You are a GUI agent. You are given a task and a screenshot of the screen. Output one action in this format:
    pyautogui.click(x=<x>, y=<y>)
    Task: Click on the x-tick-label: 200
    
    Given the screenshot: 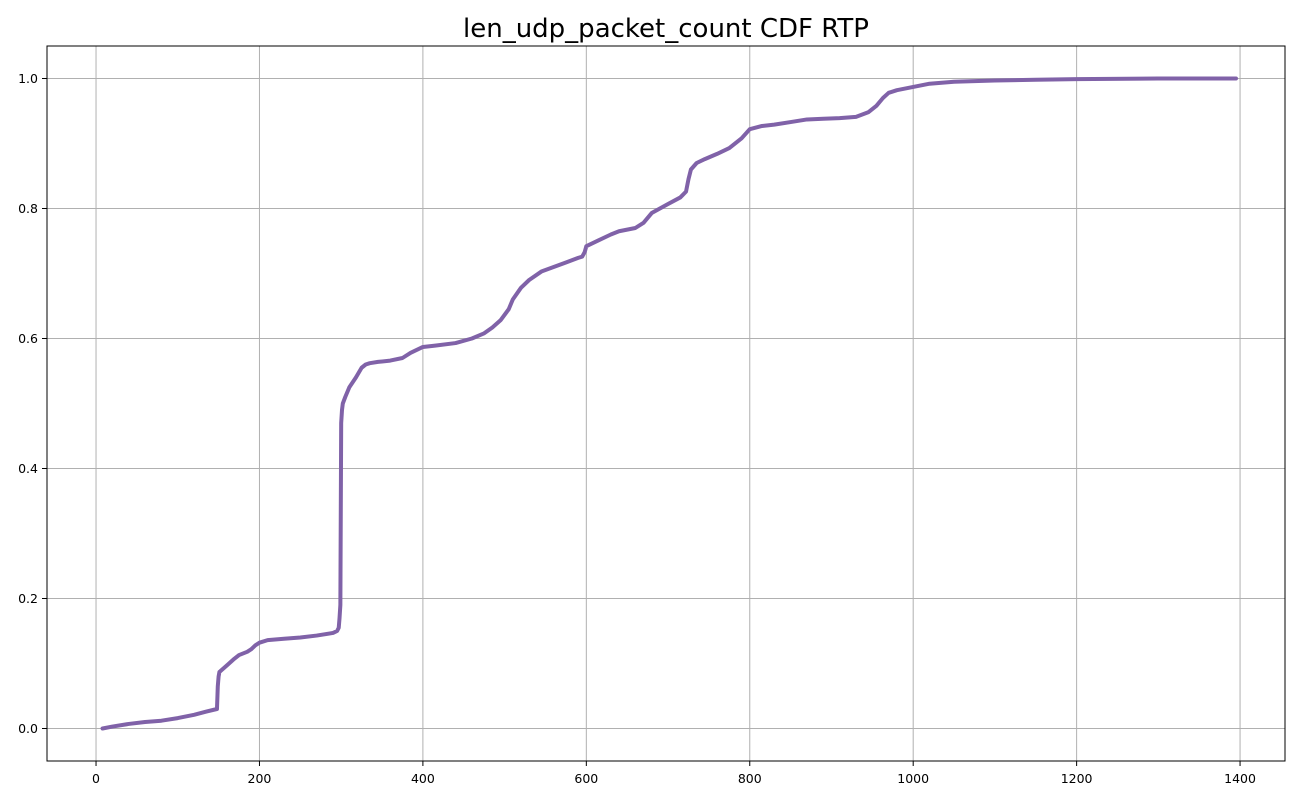 What is the action you would take?
    pyautogui.click(x=260, y=778)
    